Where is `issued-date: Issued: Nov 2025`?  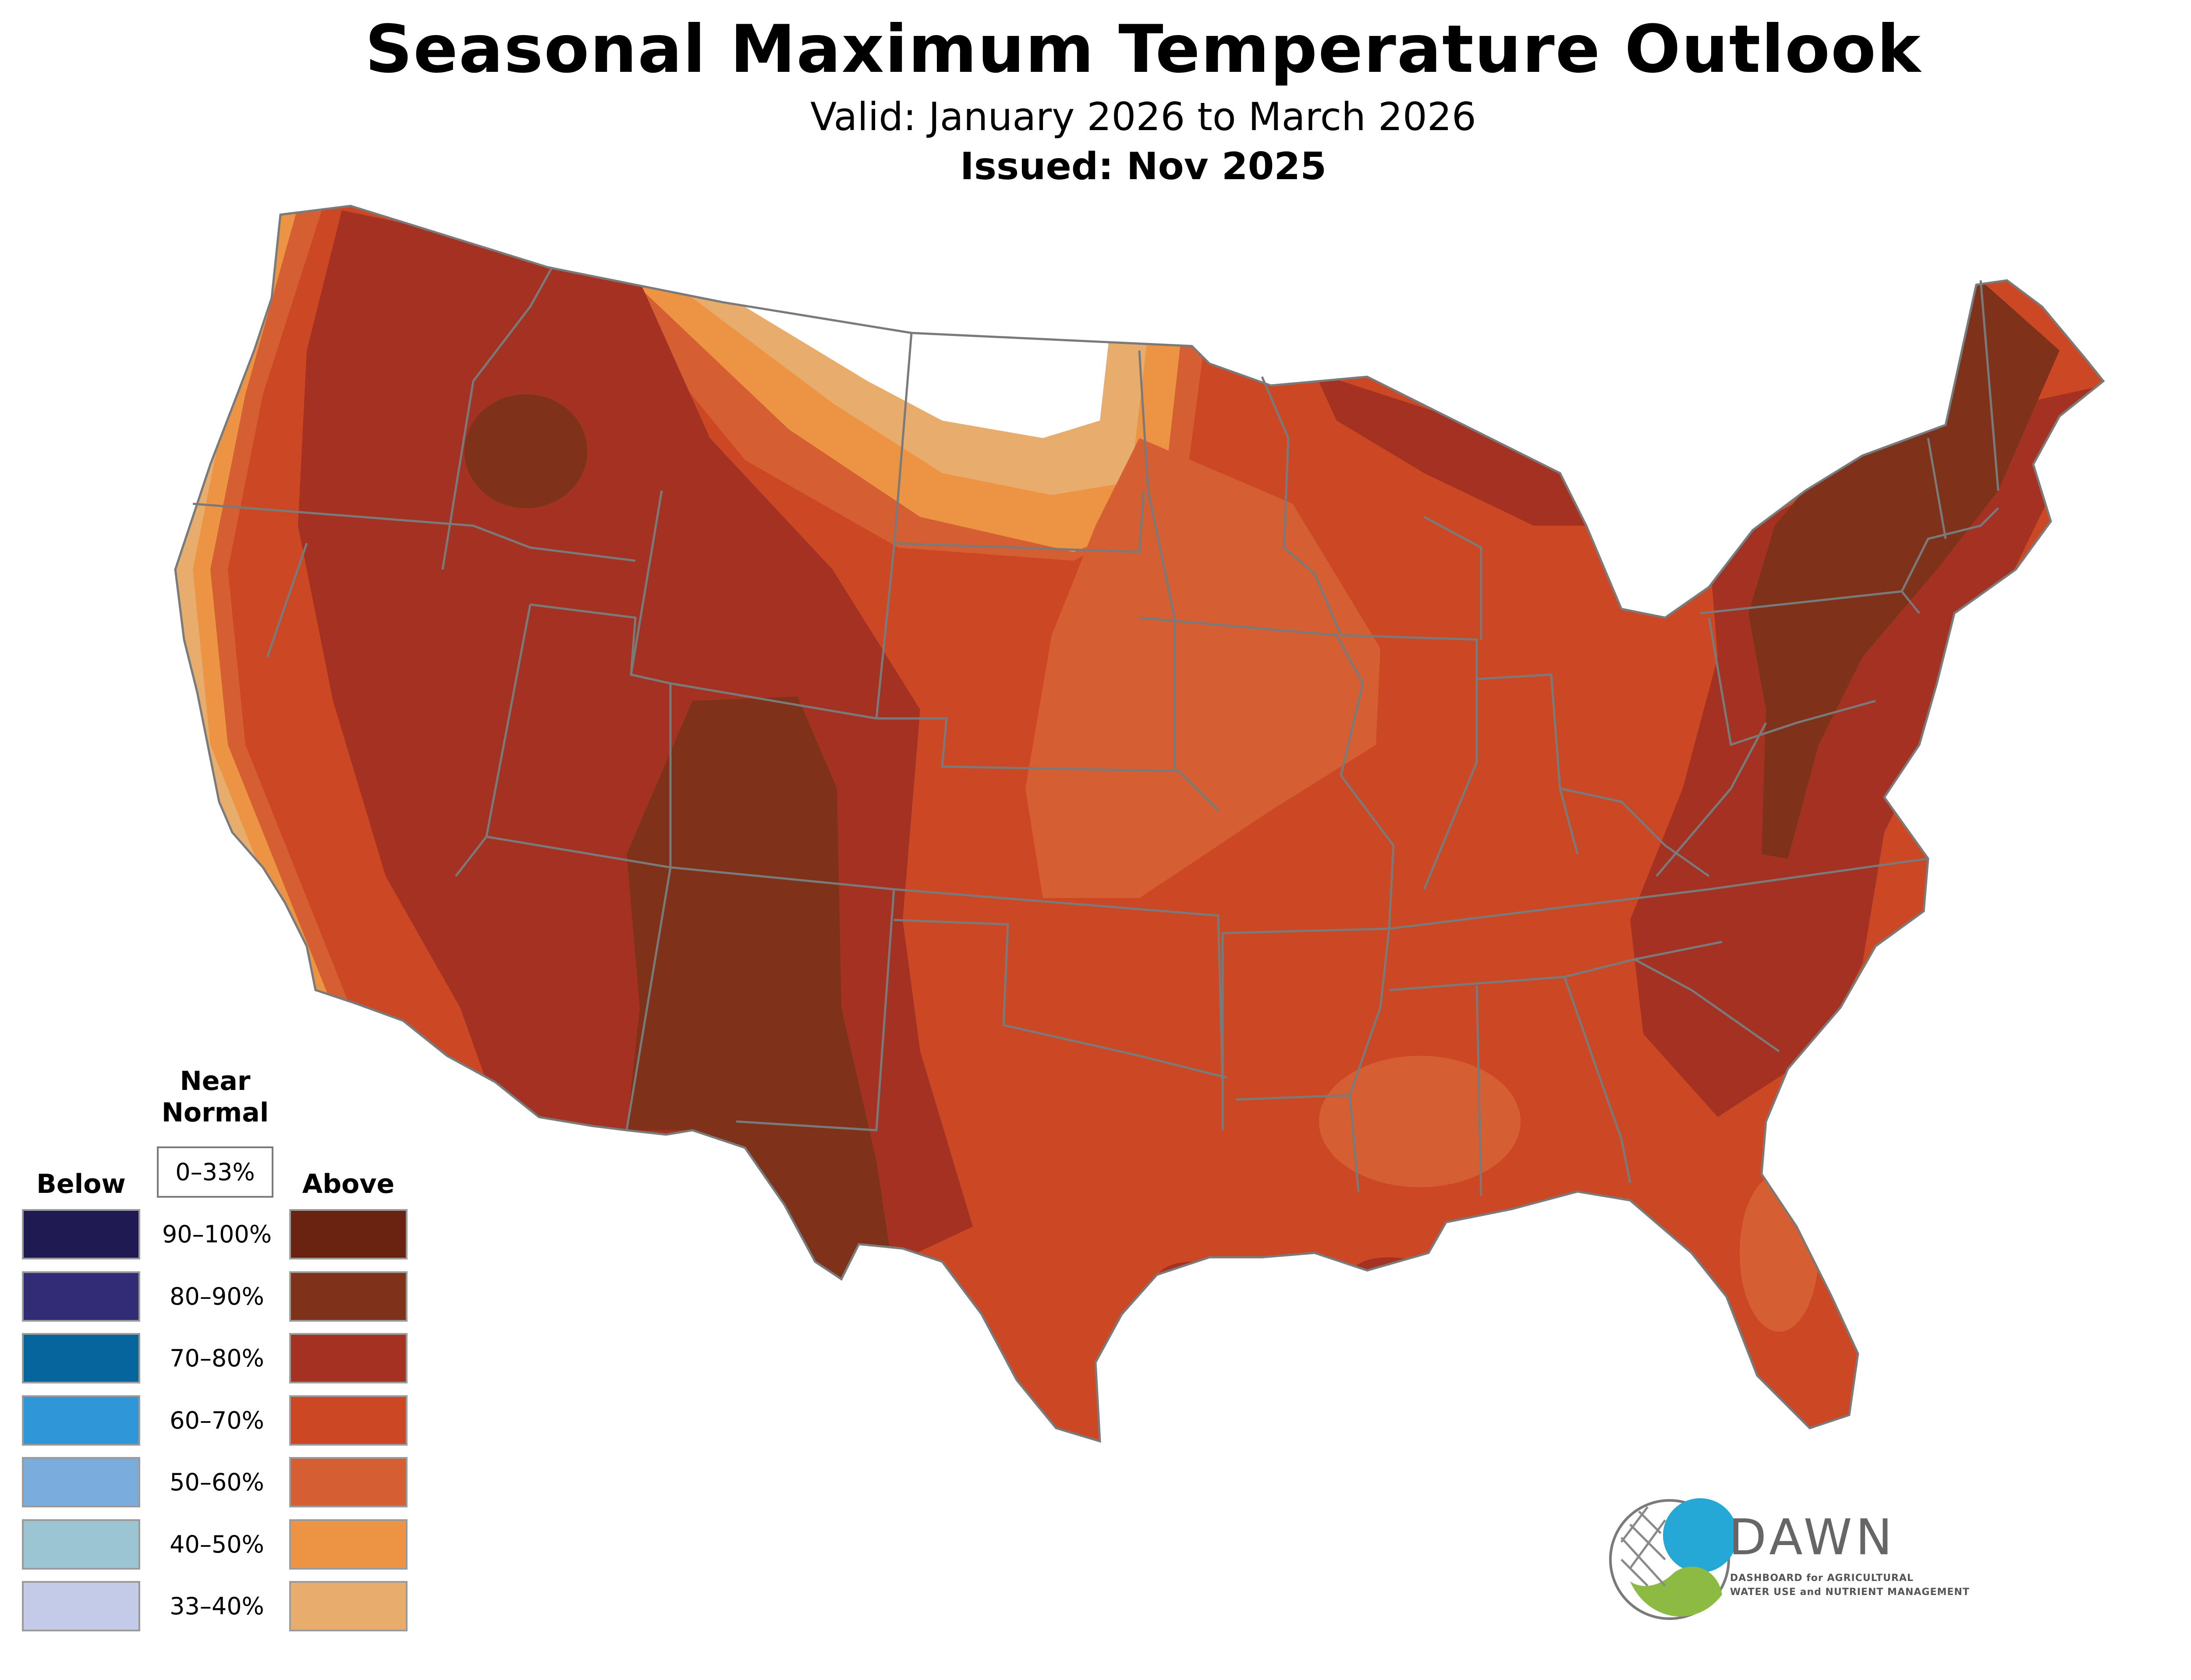
issued-date: Issued: Nov 2025 is located at coordinates (1143, 166).